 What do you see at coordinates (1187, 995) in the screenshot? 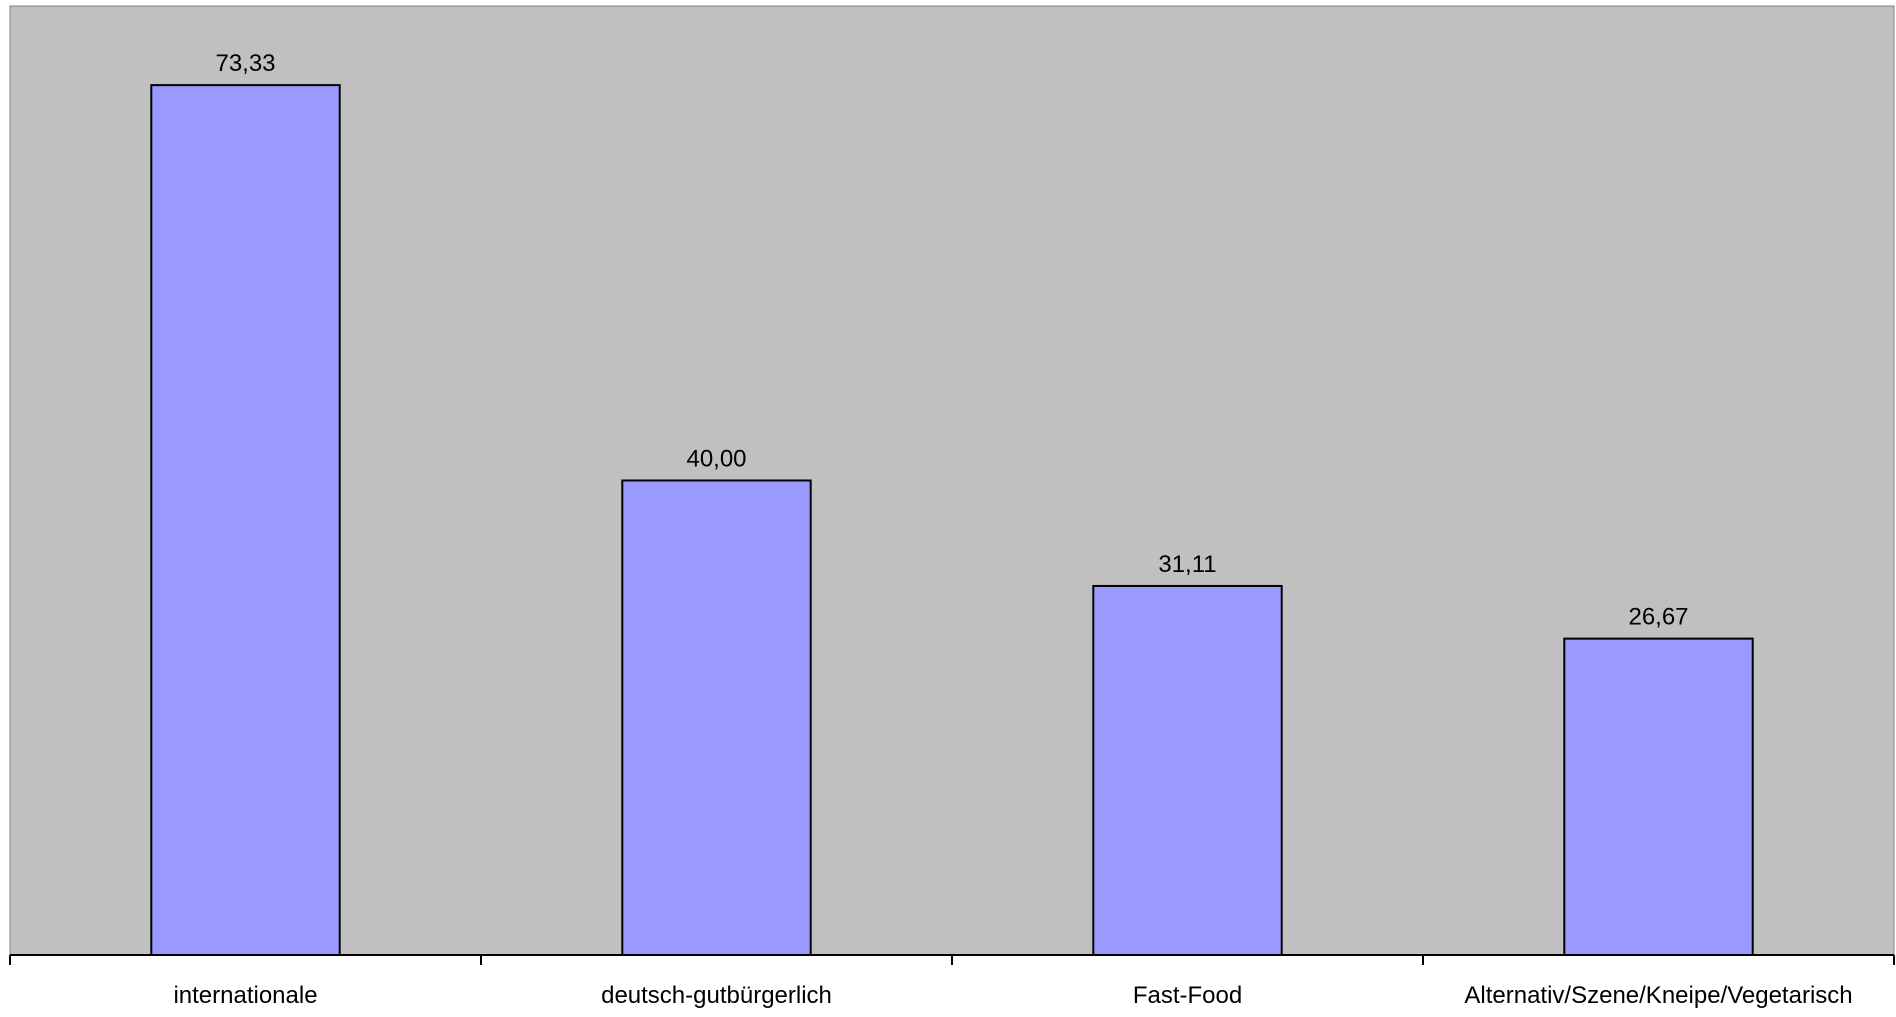
I see `x-tick-label: Fast-Food` at bounding box center [1187, 995].